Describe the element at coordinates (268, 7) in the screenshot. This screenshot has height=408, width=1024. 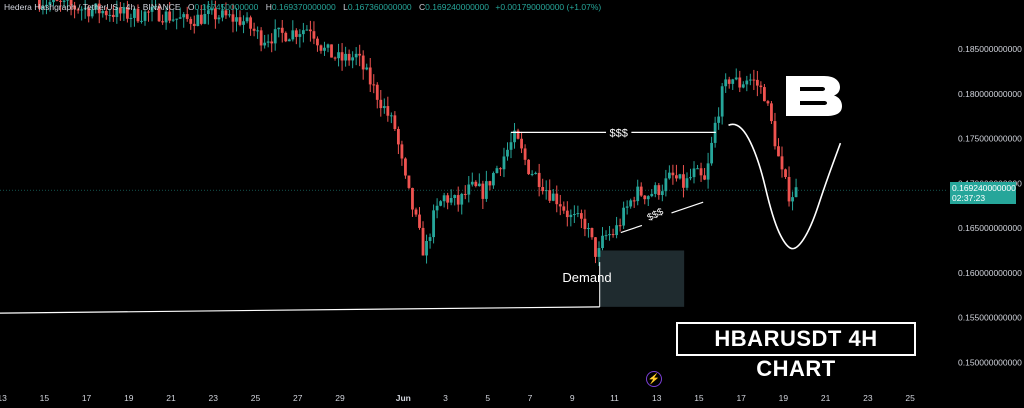
I see `high-label: H` at that location.